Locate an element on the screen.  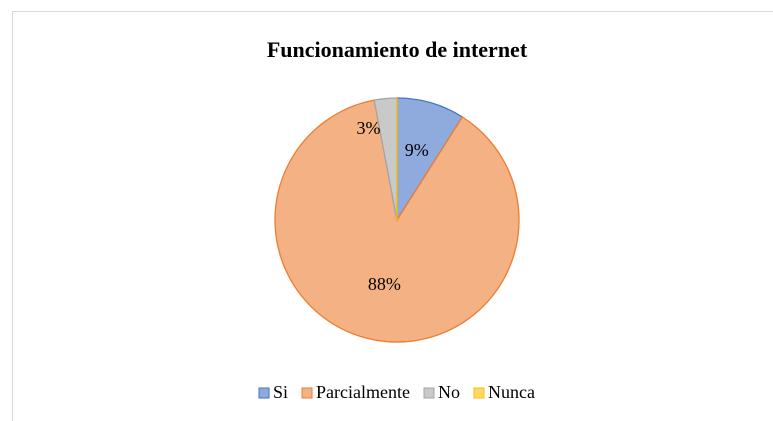
legend-label: Si is located at coordinates (280, 392).